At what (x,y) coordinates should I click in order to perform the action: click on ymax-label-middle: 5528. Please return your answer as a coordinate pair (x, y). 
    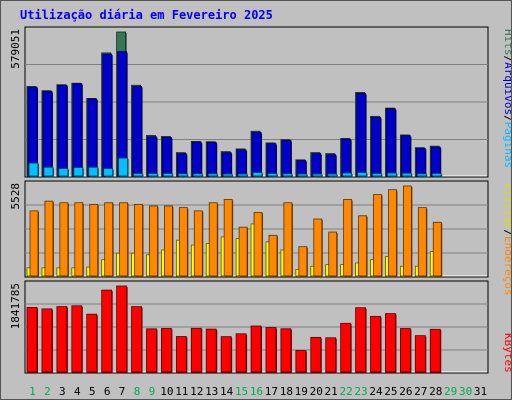
    Looking at the image, I should click on (15, 196).